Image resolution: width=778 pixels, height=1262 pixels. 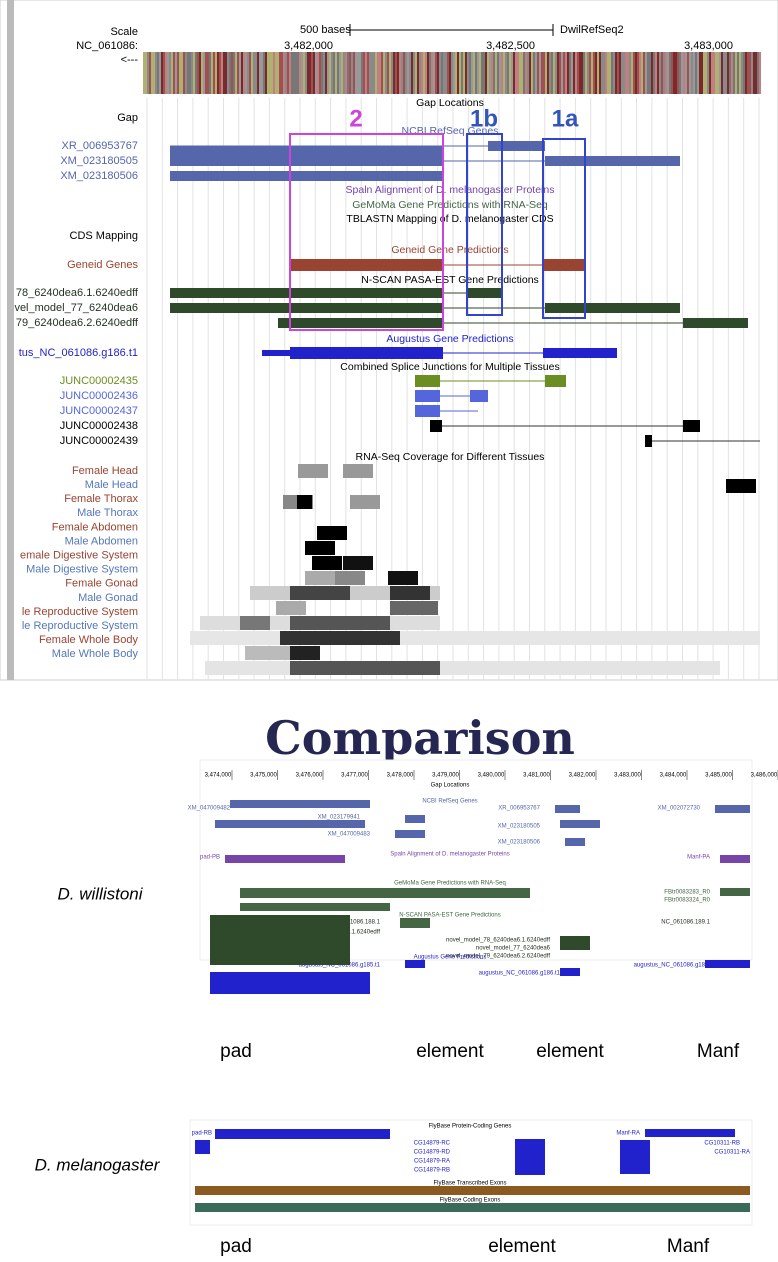 I want to click on assembly: DwilRefSeq2, so click(x=592, y=30).